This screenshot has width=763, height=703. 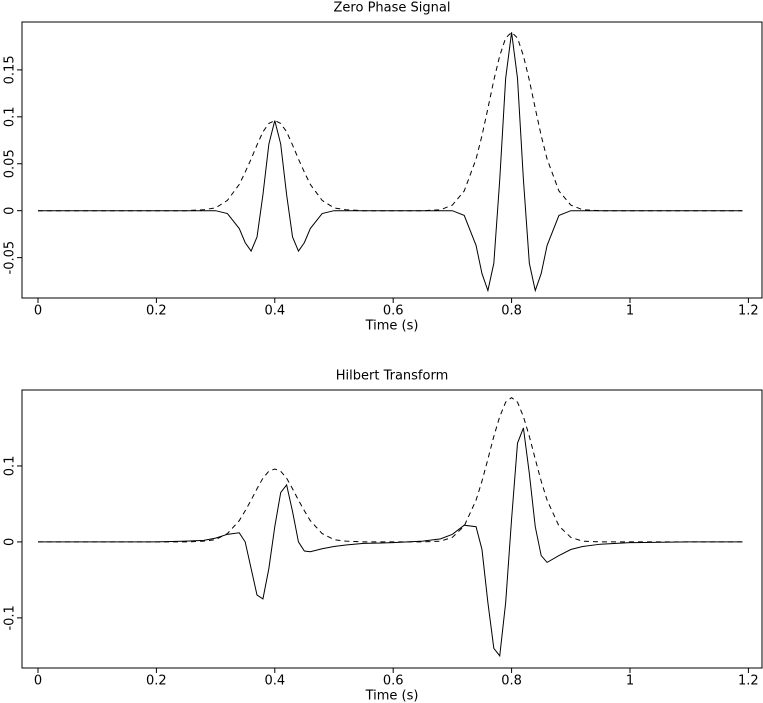 What do you see at coordinates (10, 258) in the screenshot?
I see `y-tick-label: -0.05` at bounding box center [10, 258].